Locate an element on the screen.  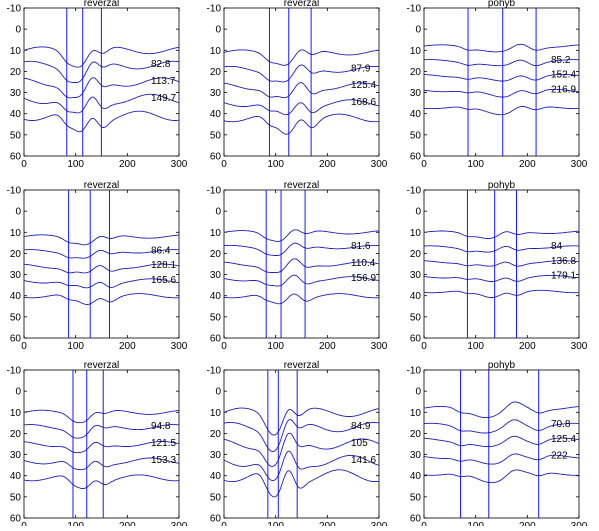
marker-value-label: 168.6 is located at coordinates (363, 102).